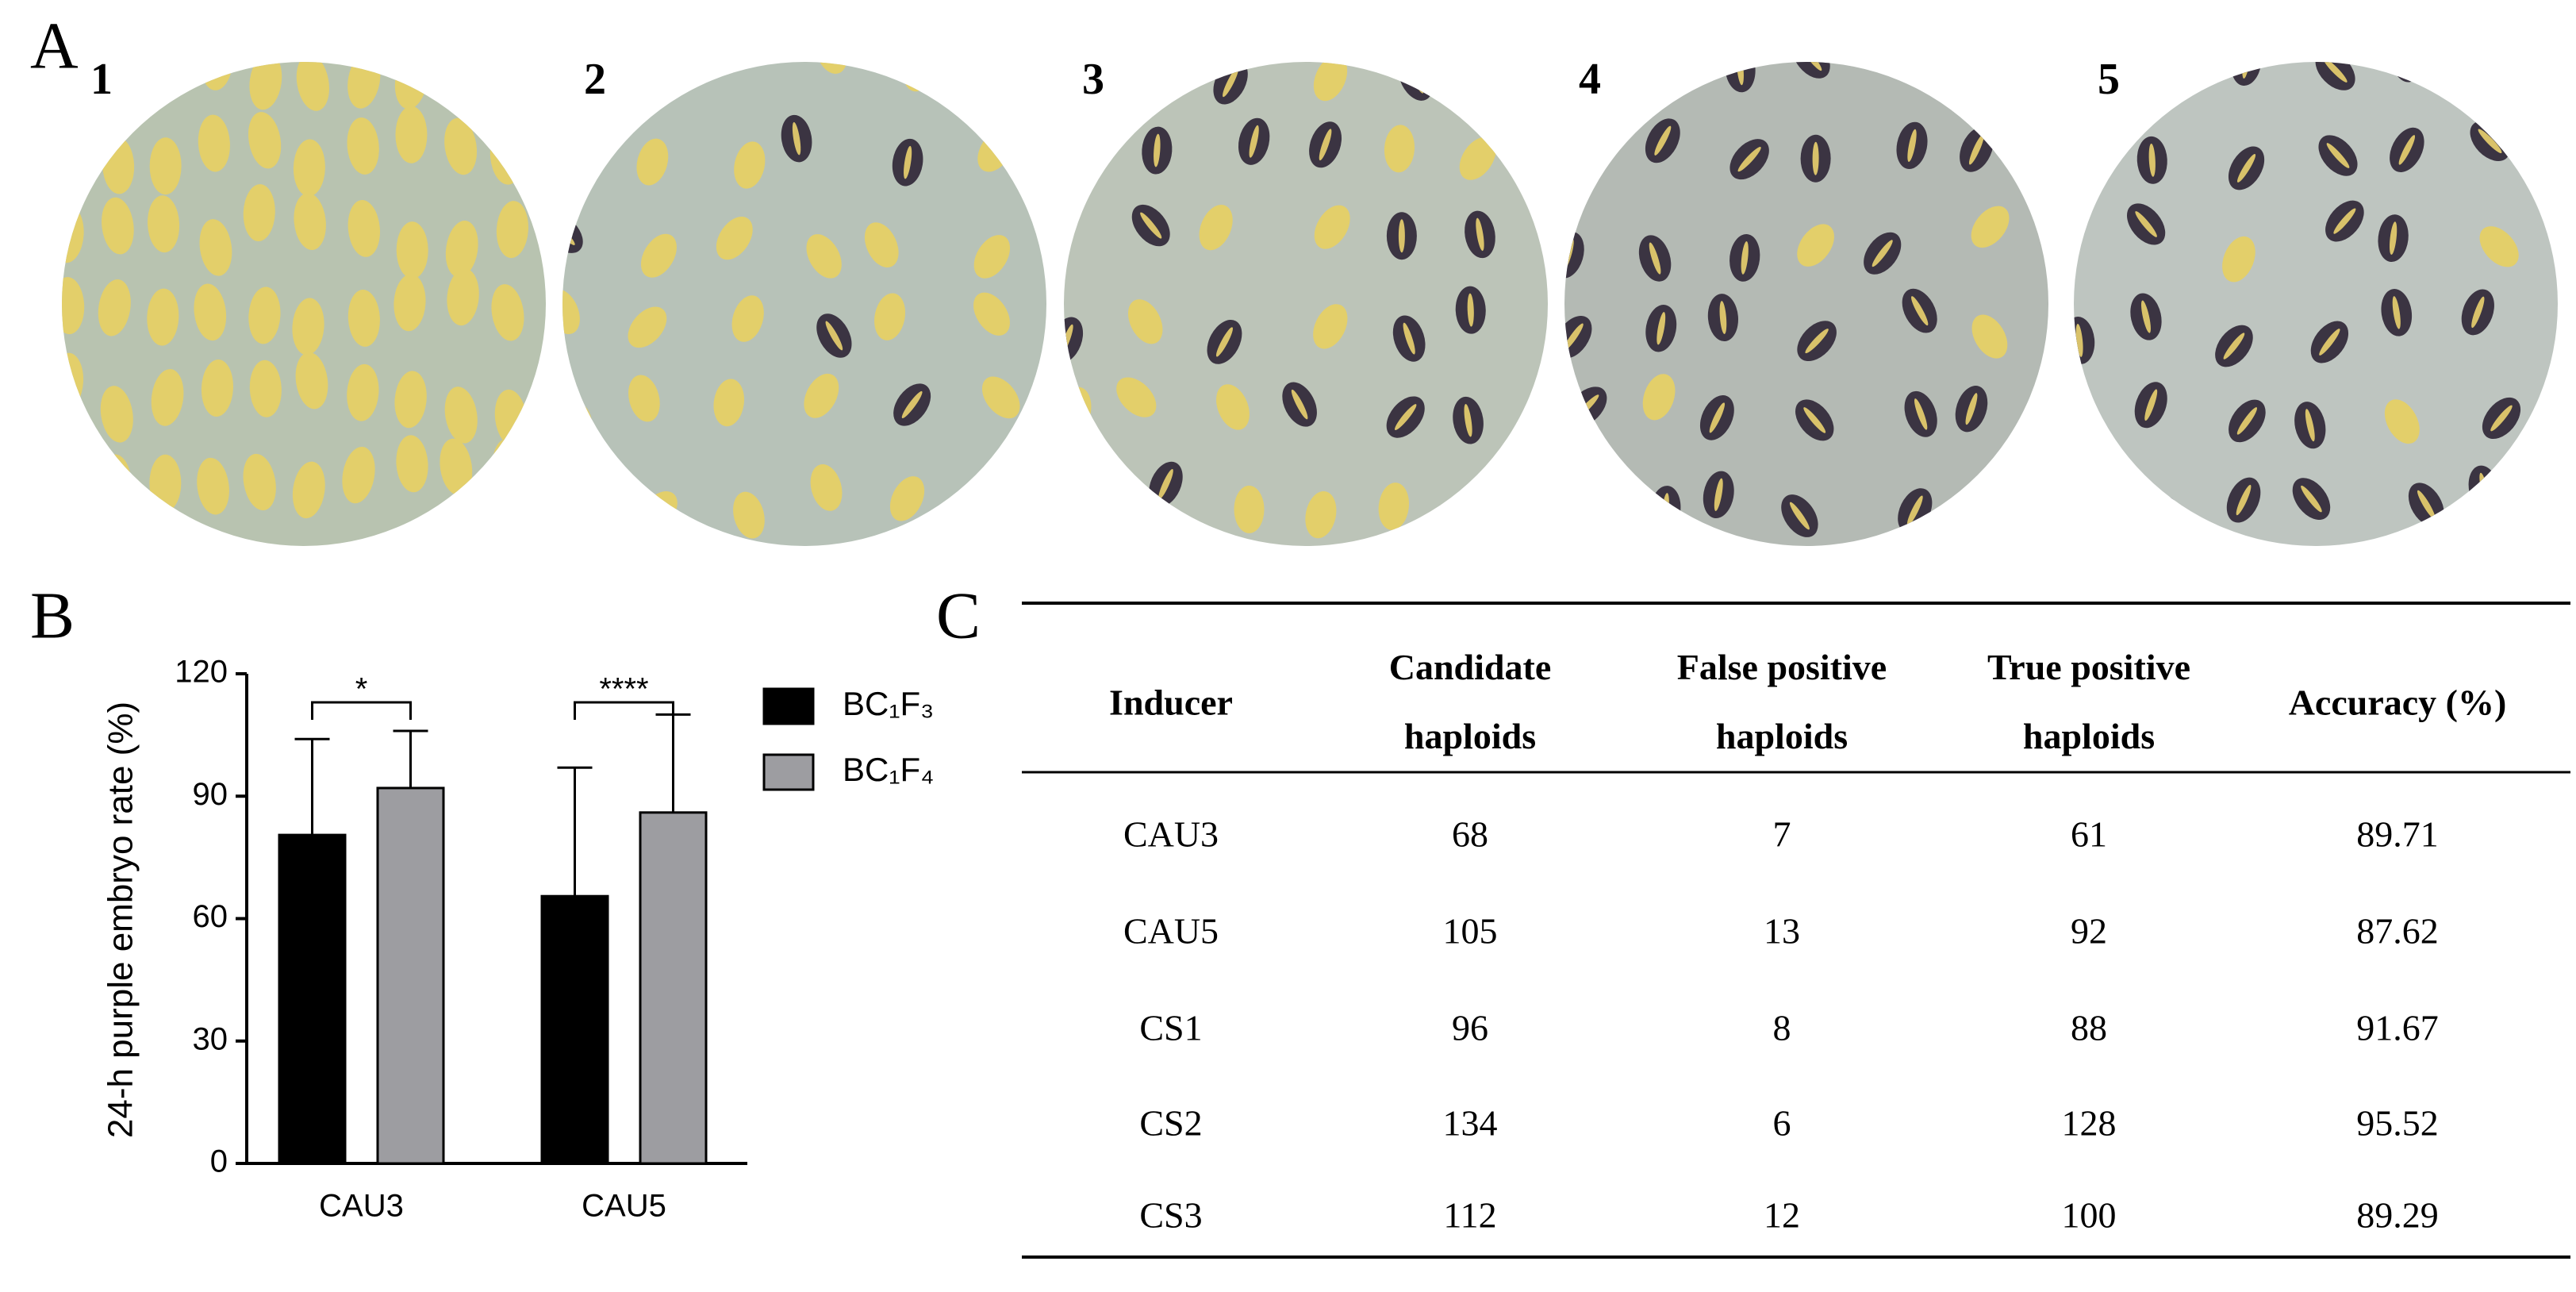 Image resolution: width=2576 pixels, height=1292 pixels. What do you see at coordinates (1782, 1028) in the screenshot?
I see `table-cell: 8` at bounding box center [1782, 1028].